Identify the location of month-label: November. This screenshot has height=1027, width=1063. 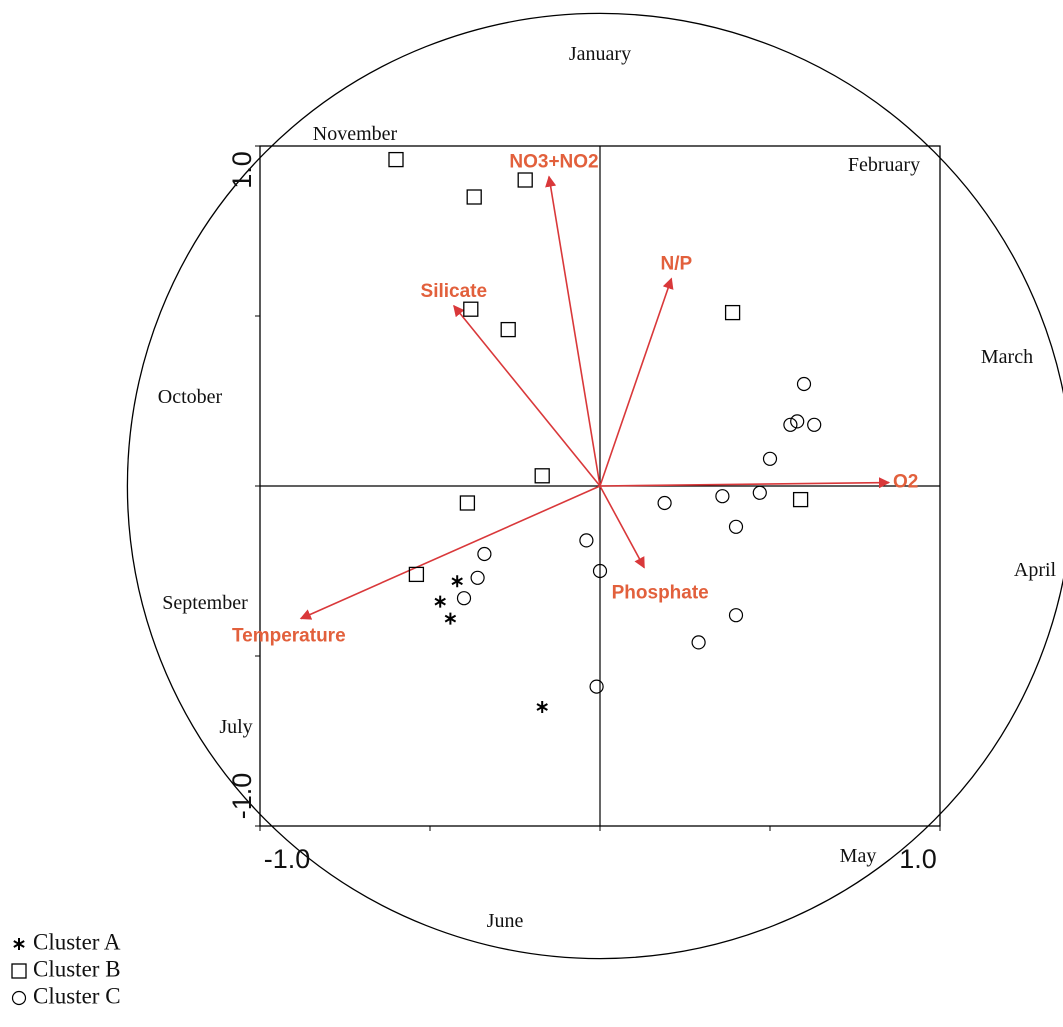
(355, 134).